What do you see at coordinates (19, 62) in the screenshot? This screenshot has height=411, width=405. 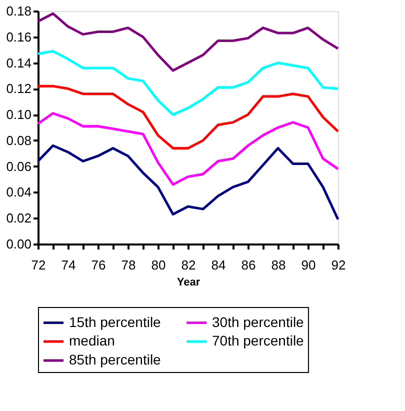 I see `y-tick-label: 0.14` at bounding box center [19, 62].